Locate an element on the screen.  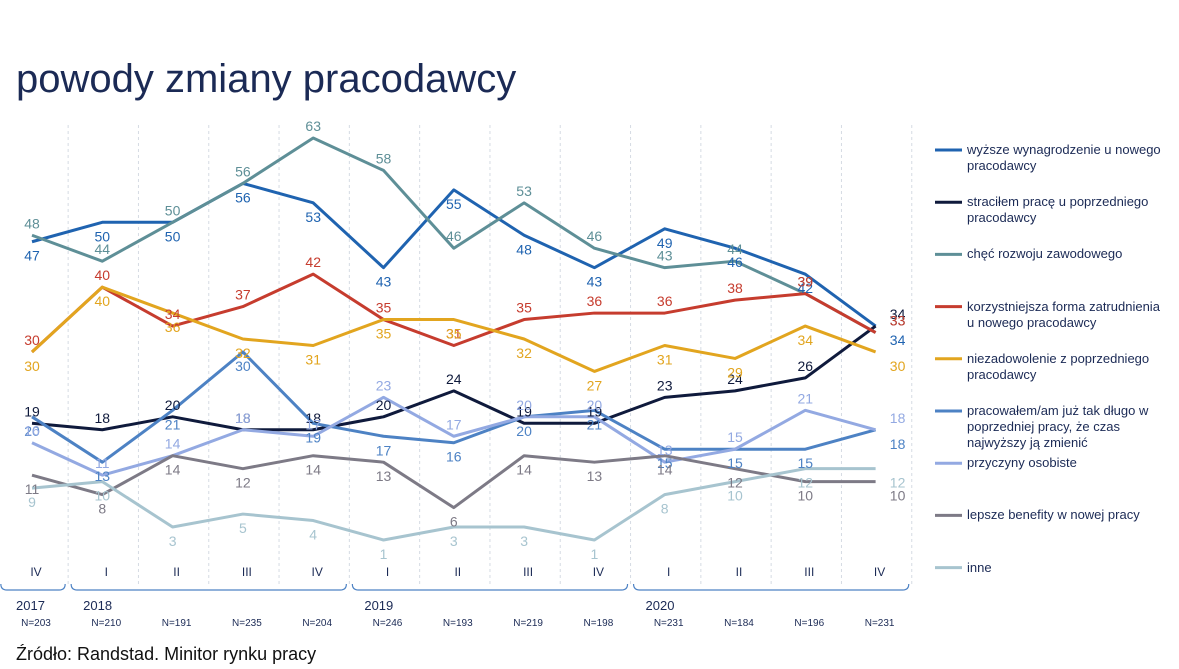
source: Źródło: Randstad. Minitor rynku pracy is located at coordinates (166, 654).